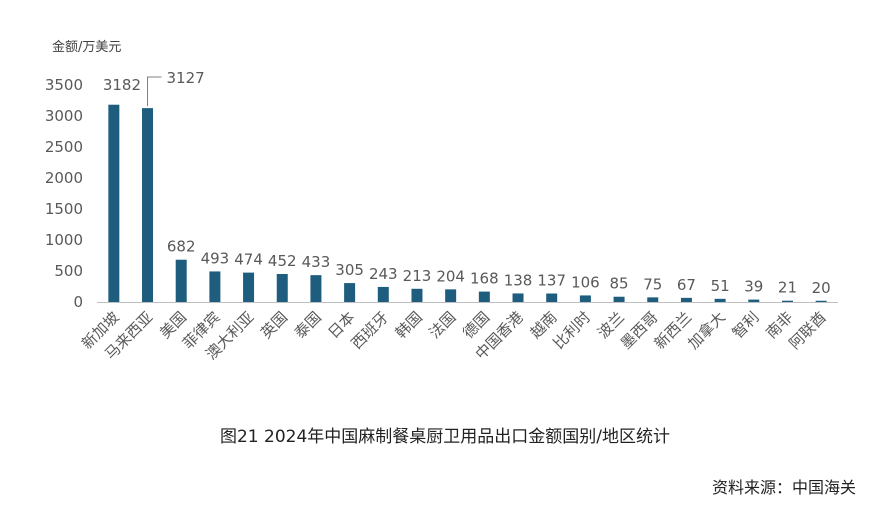 The image size is (890, 519). What do you see at coordinates (349, 270) in the screenshot?
I see `data-label: 305` at bounding box center [349, 270].